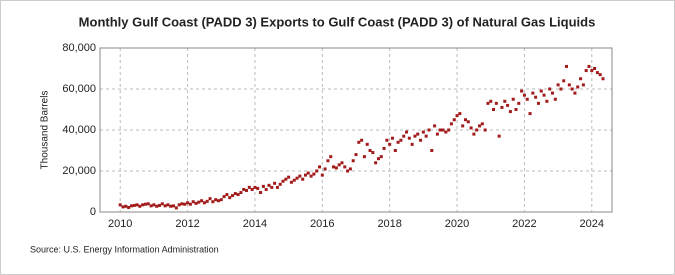 This screenshot has width=675, height=275. What do you see at coordinates (255, 224) in the screenshot?
I see `x-tick-label: 2014` at bounding box center [255, 224].